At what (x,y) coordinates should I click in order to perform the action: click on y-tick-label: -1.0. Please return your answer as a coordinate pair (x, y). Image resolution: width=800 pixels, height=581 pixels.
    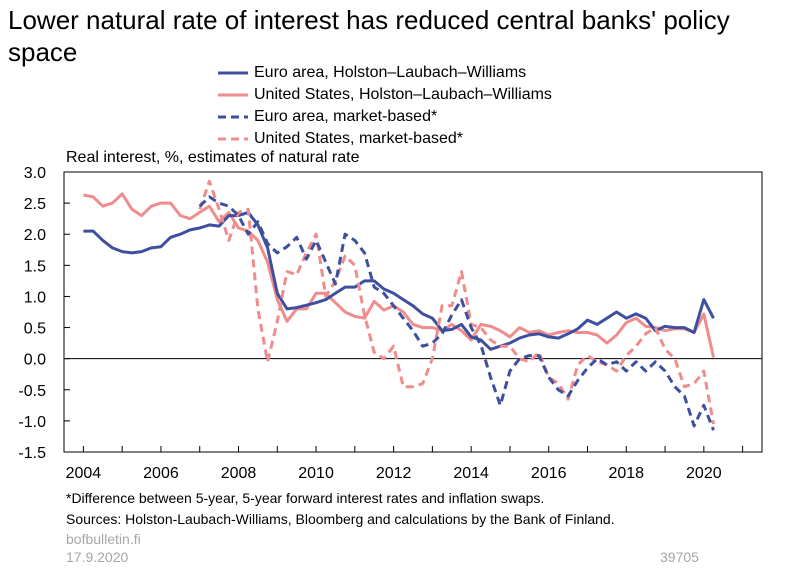
    Looking at the image, I should click on (32, 422).